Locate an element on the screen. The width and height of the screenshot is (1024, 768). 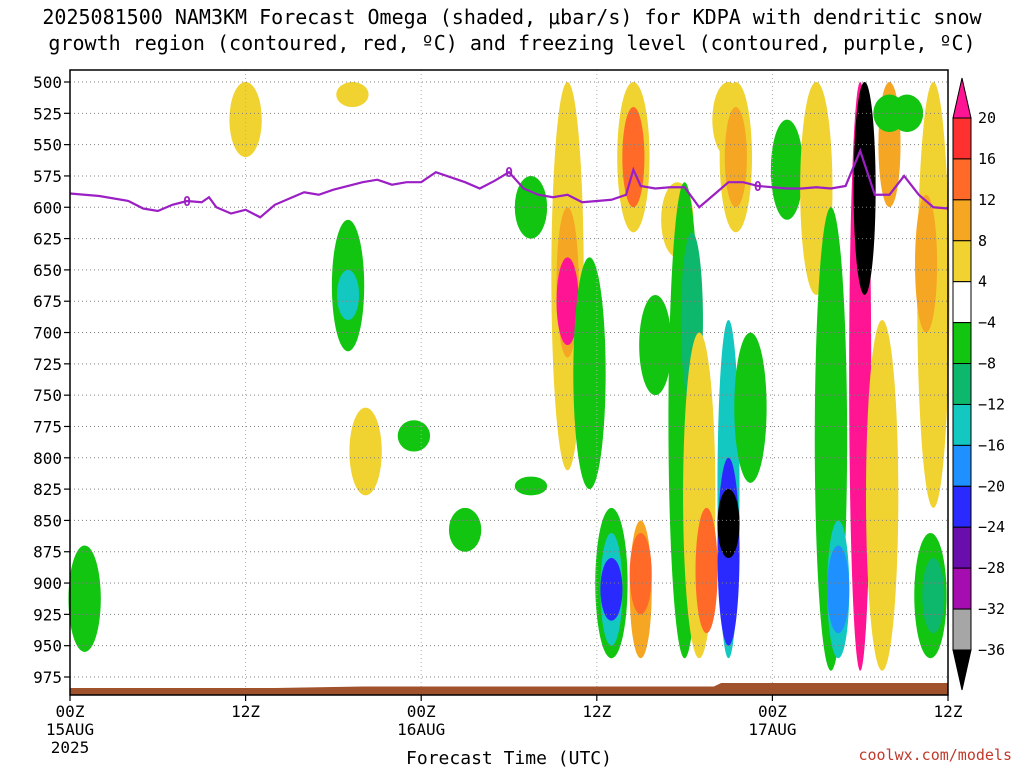
colorbar-label: 4 is located at coordinates (982, 282).